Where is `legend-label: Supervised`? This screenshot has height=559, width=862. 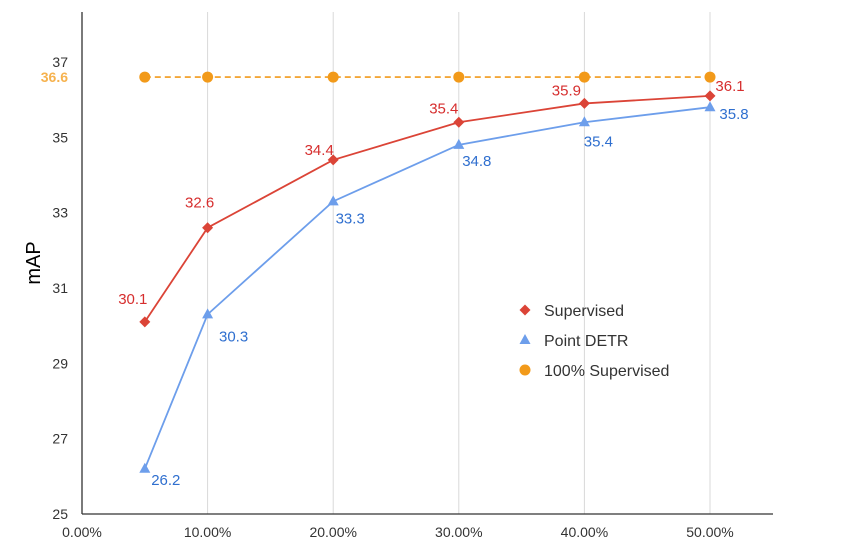 legend-label: Supervised is located at coordinates (584, 311).